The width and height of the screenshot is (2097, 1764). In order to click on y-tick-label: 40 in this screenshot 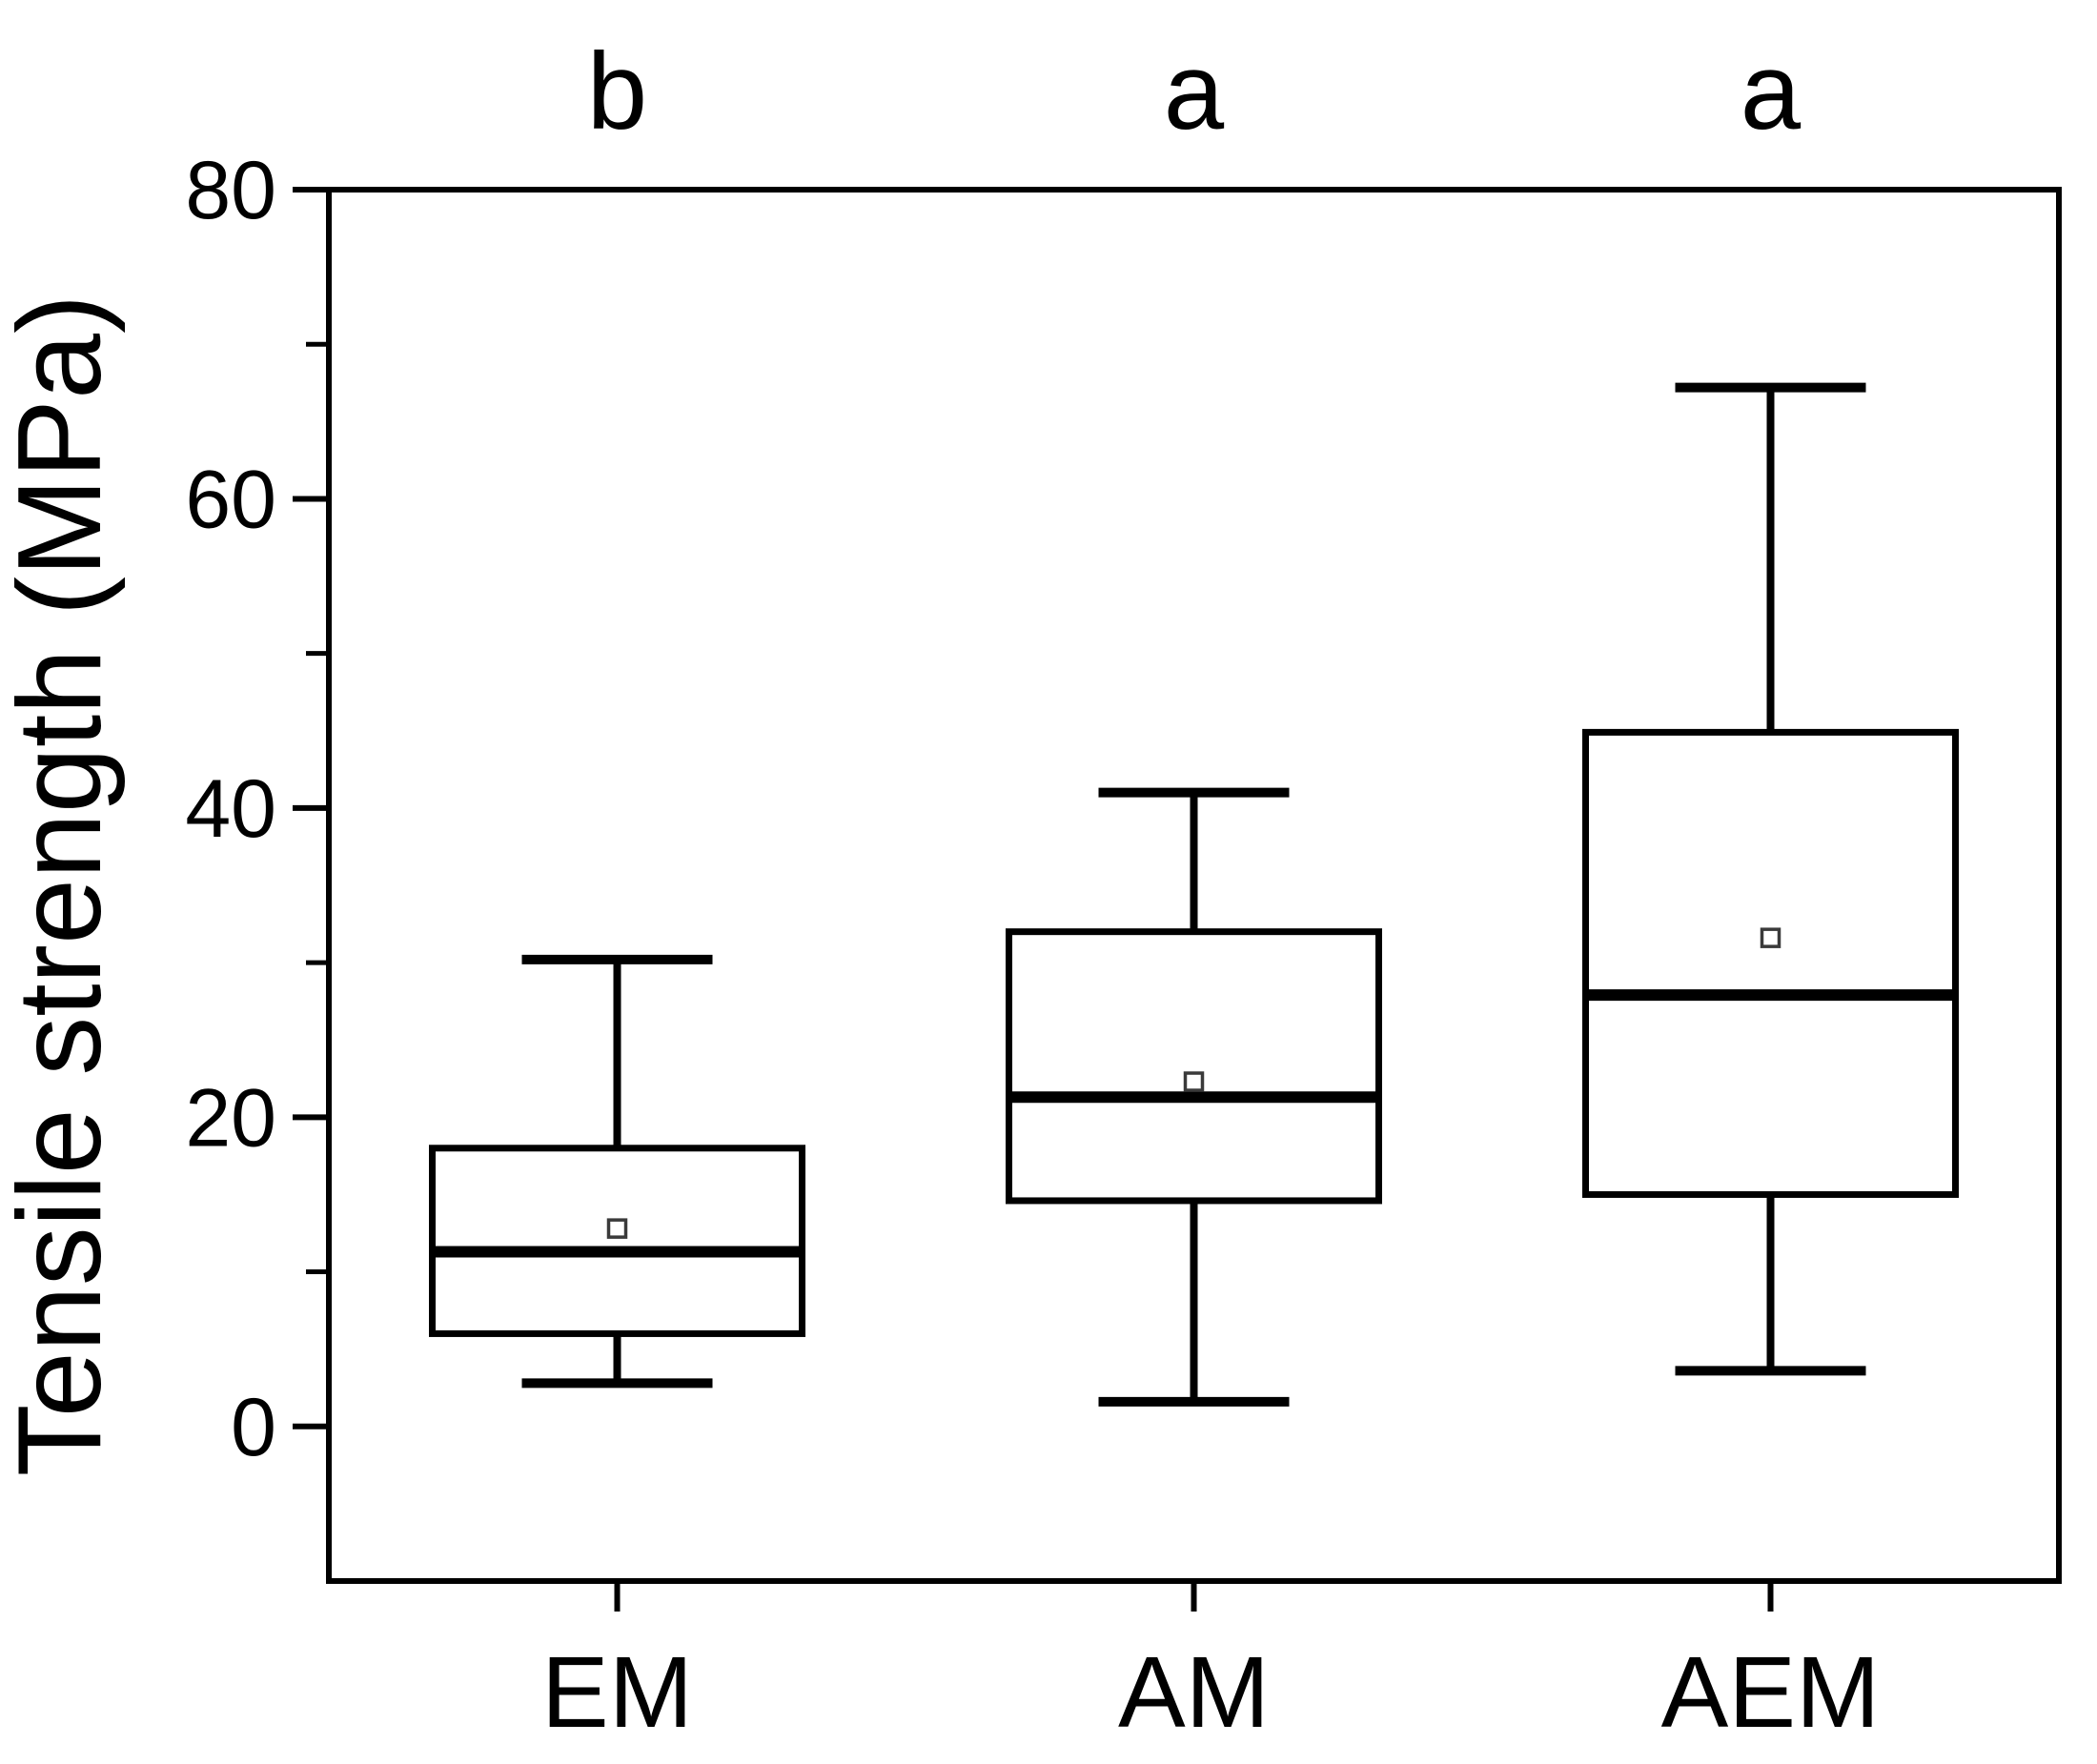, I will do `click(230, 809)`.